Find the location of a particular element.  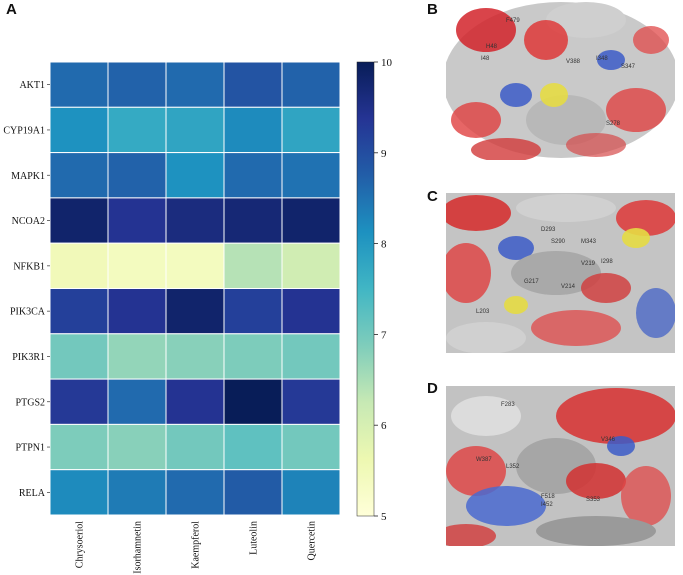

colorbar-tick-label: 6 is located at coordinates (384, 426).